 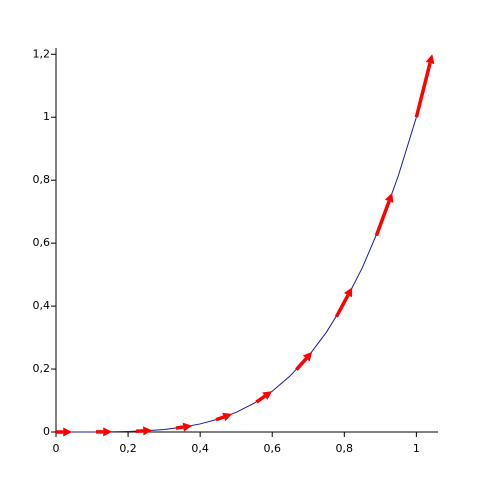 I want to click on x-tick-label: 0,8, so click(x=345, y=448).